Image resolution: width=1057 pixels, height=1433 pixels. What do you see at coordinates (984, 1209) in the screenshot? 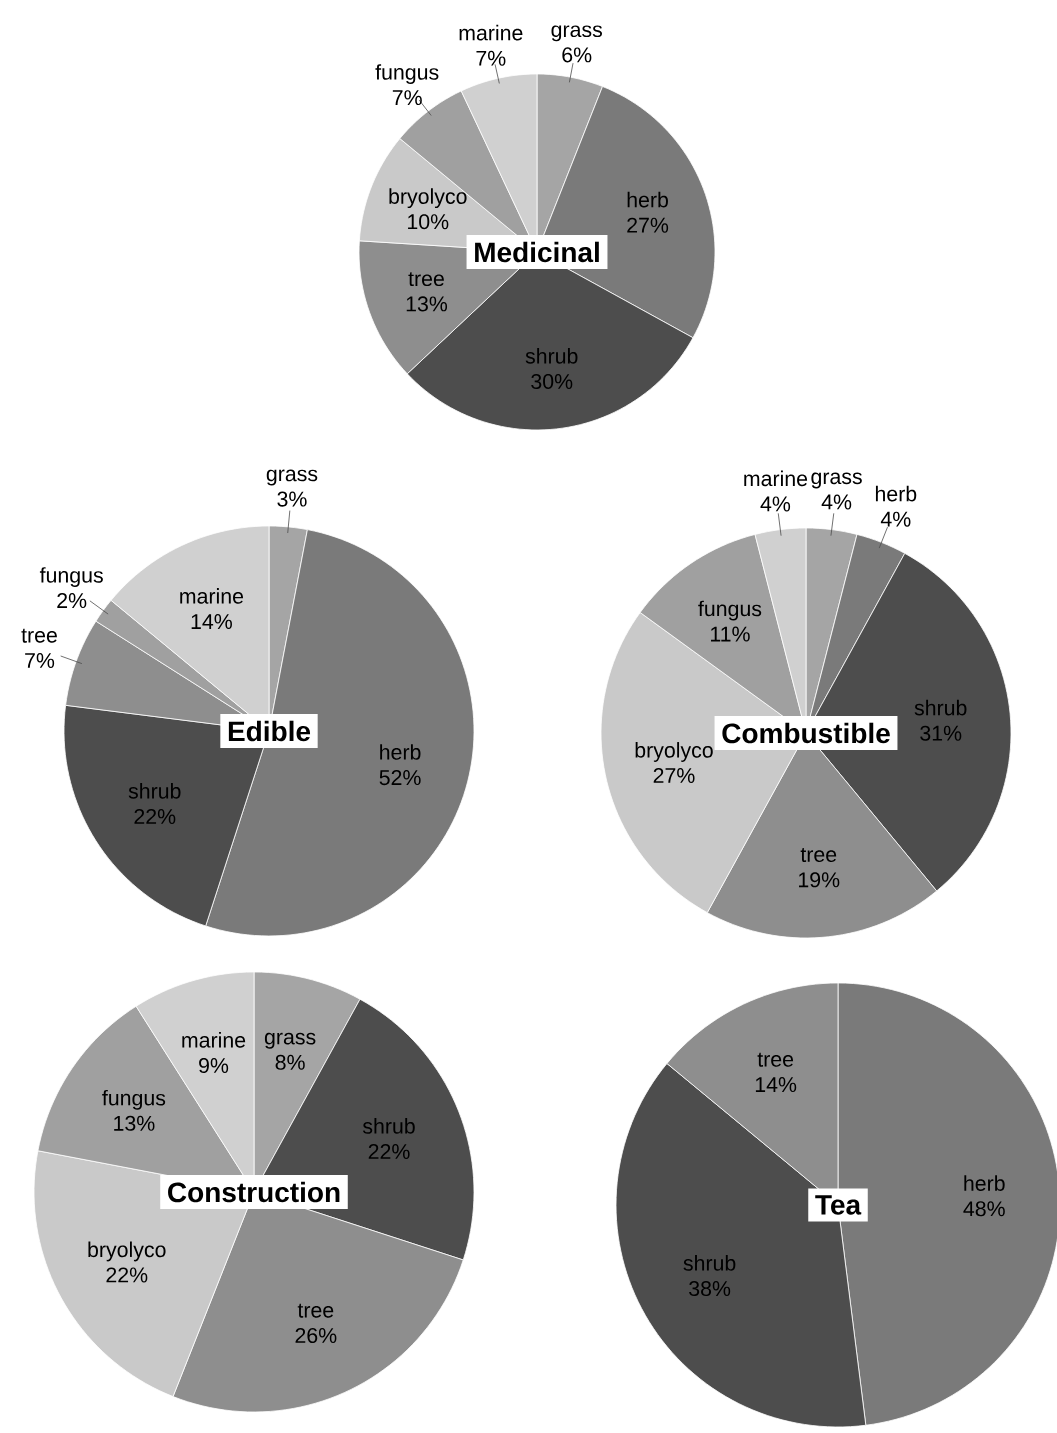
I see `data-label: 48%` at bounding box center [984, 1209].